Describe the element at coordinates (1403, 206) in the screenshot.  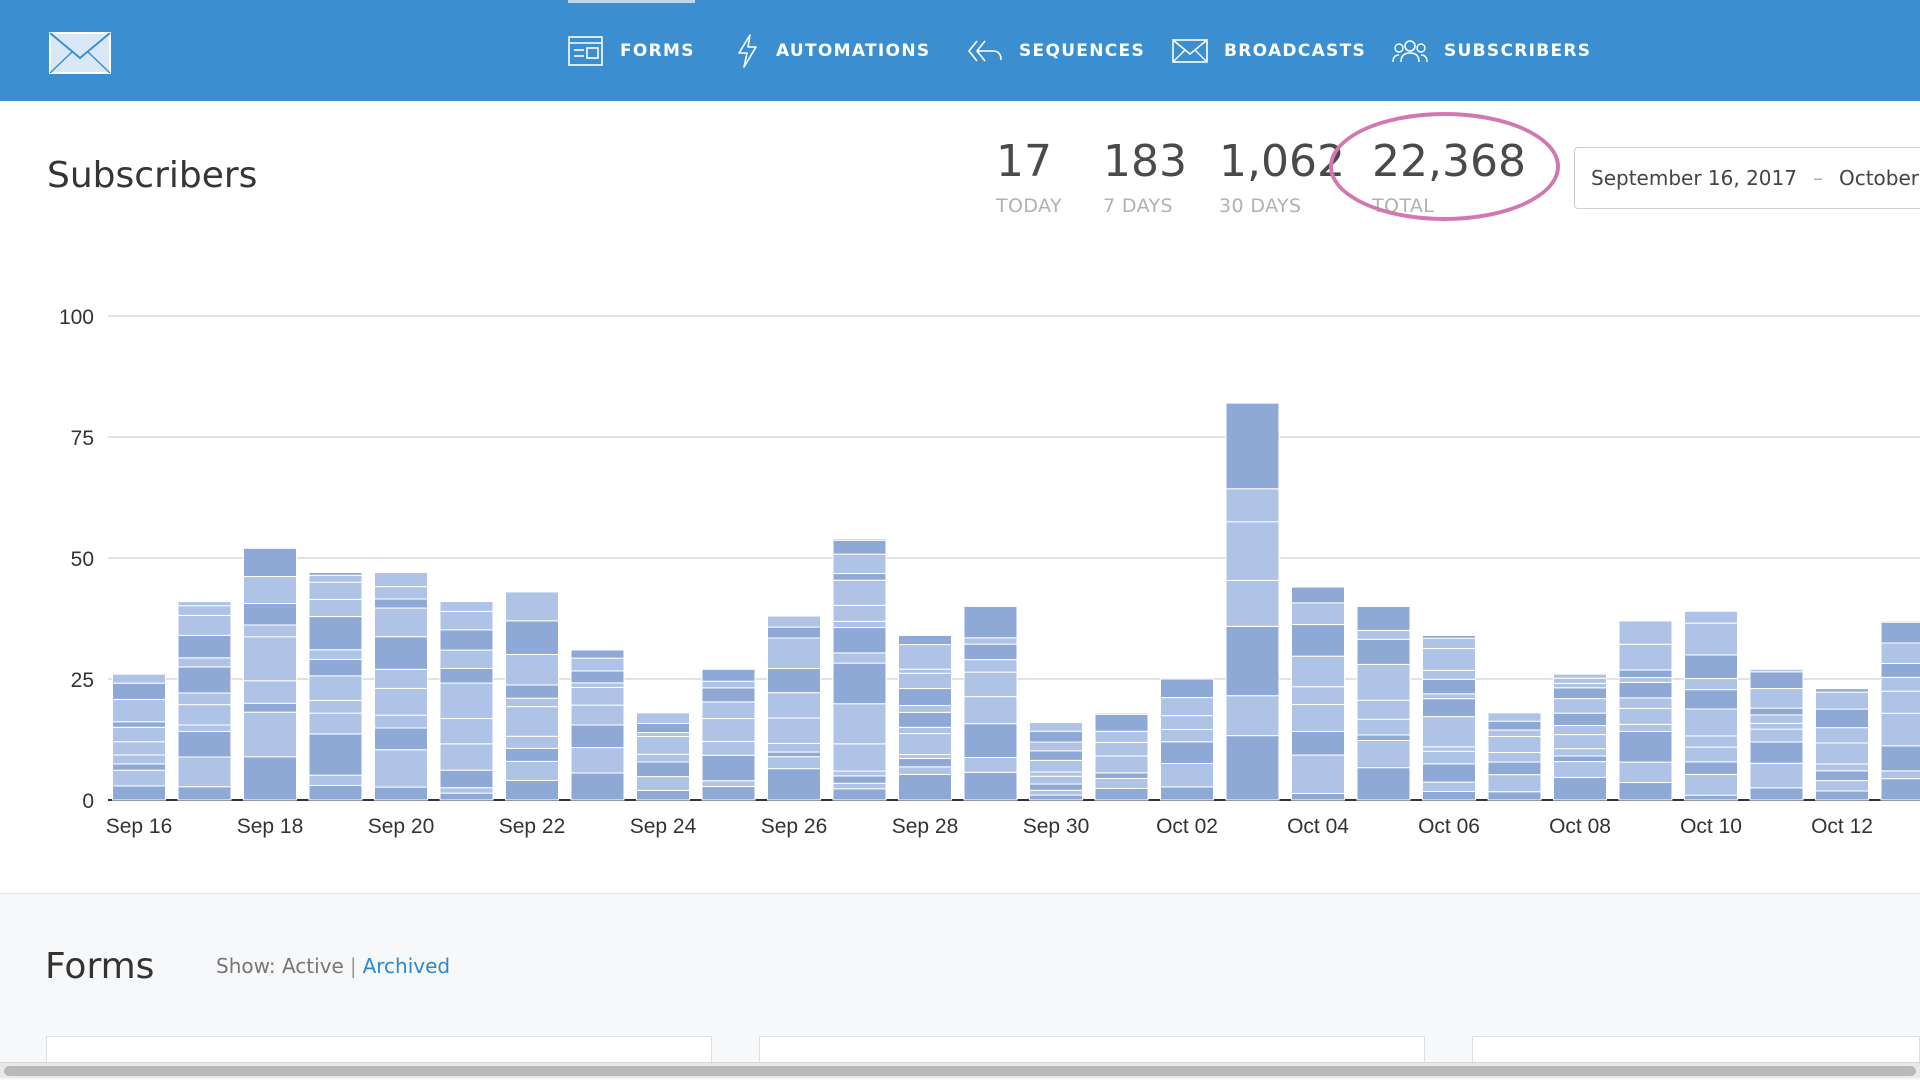
I see `stat-total-label: TOTAL` at that location.